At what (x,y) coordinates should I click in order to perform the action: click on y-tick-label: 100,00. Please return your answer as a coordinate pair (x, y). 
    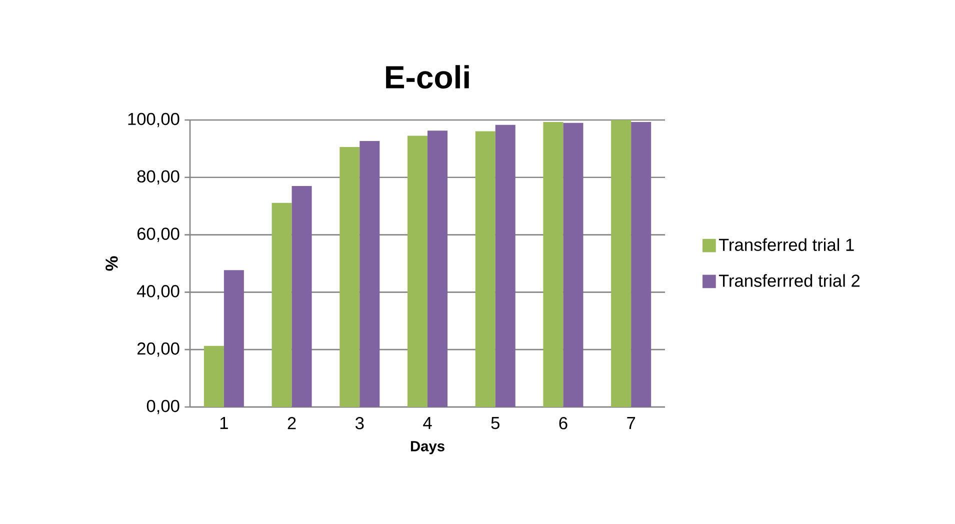
    Looking at the image, I should click on (154, 120).